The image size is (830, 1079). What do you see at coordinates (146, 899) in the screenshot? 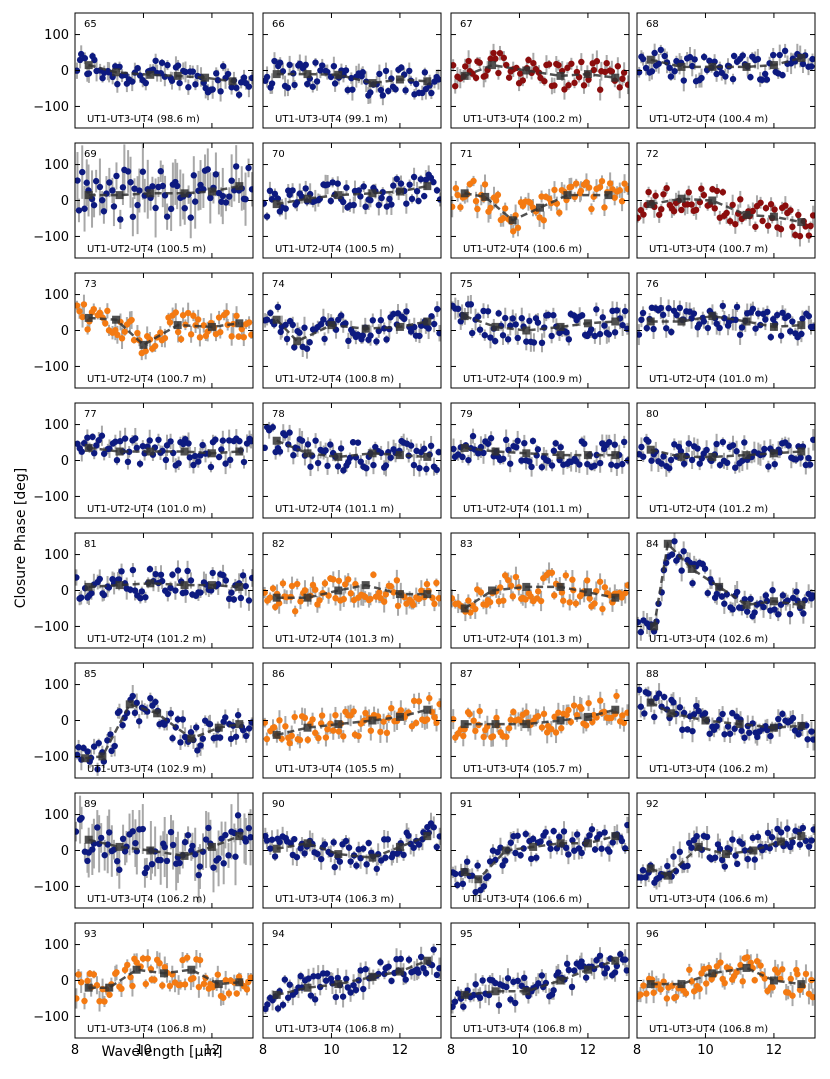
I see `baseline-label: UT1-UT3-UT4 (106.2 m)` at bounding box center [146, 899].